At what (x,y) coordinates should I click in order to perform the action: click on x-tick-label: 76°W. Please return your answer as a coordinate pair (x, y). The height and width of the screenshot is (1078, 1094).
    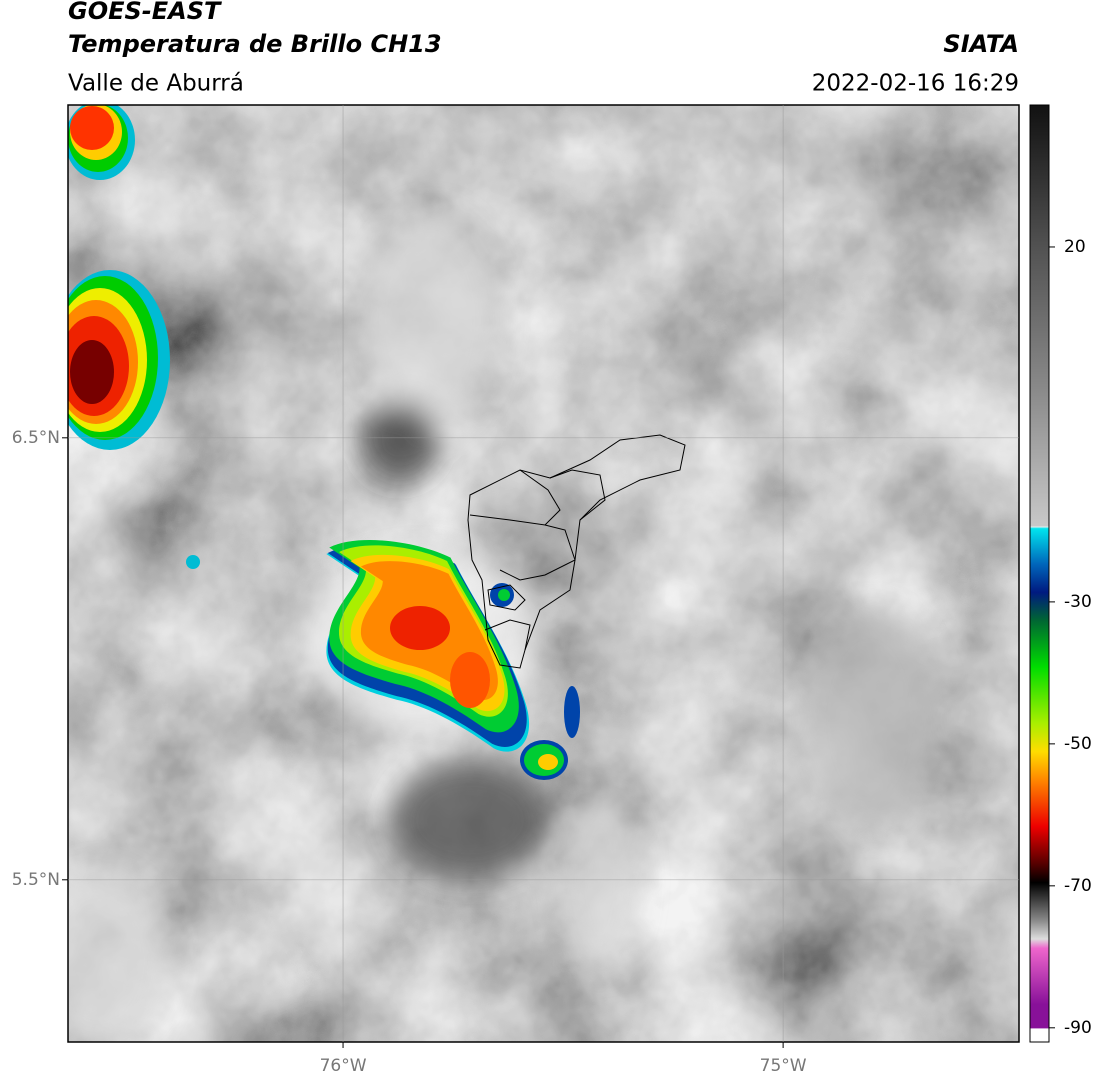
    Looking at the image, I should click on (343, 1066).